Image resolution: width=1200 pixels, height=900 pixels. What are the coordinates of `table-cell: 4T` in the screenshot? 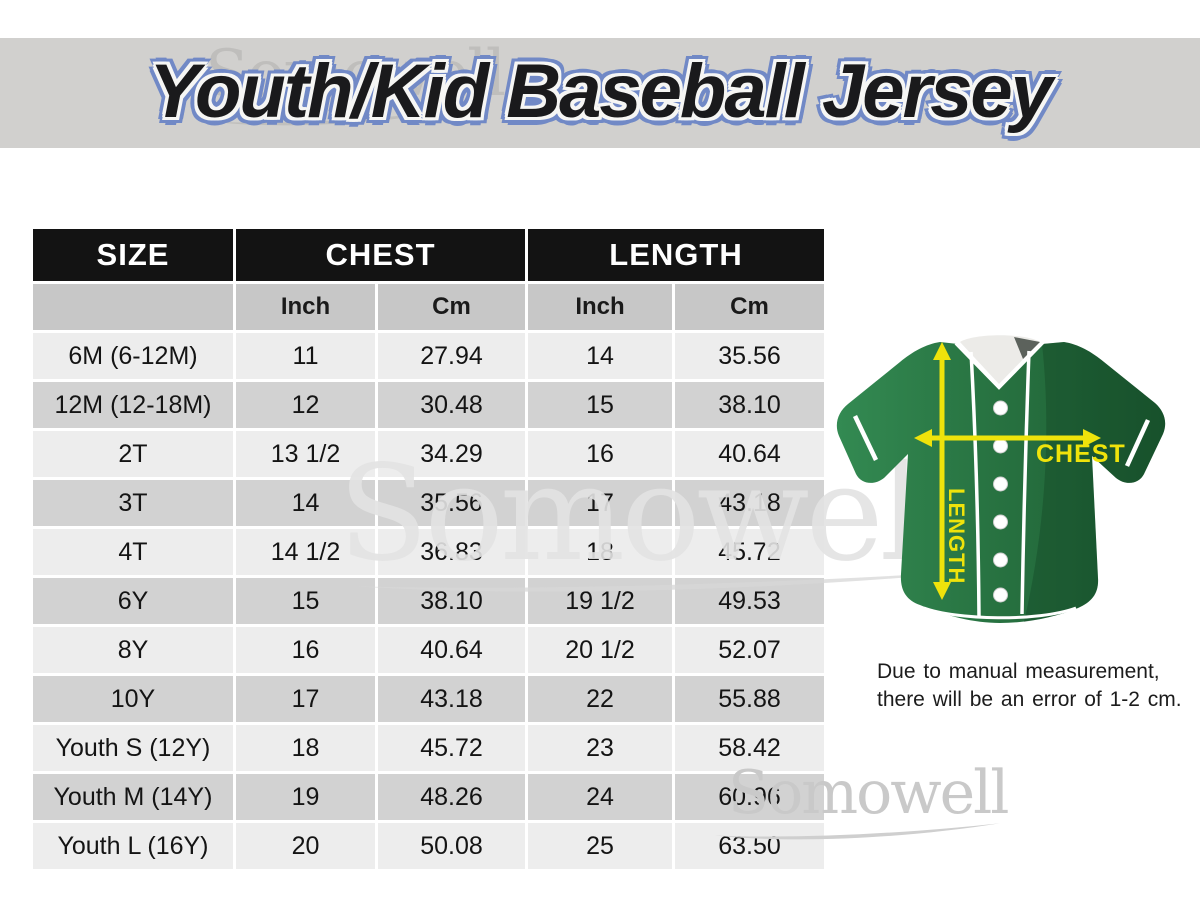 It's located at (133, 552).